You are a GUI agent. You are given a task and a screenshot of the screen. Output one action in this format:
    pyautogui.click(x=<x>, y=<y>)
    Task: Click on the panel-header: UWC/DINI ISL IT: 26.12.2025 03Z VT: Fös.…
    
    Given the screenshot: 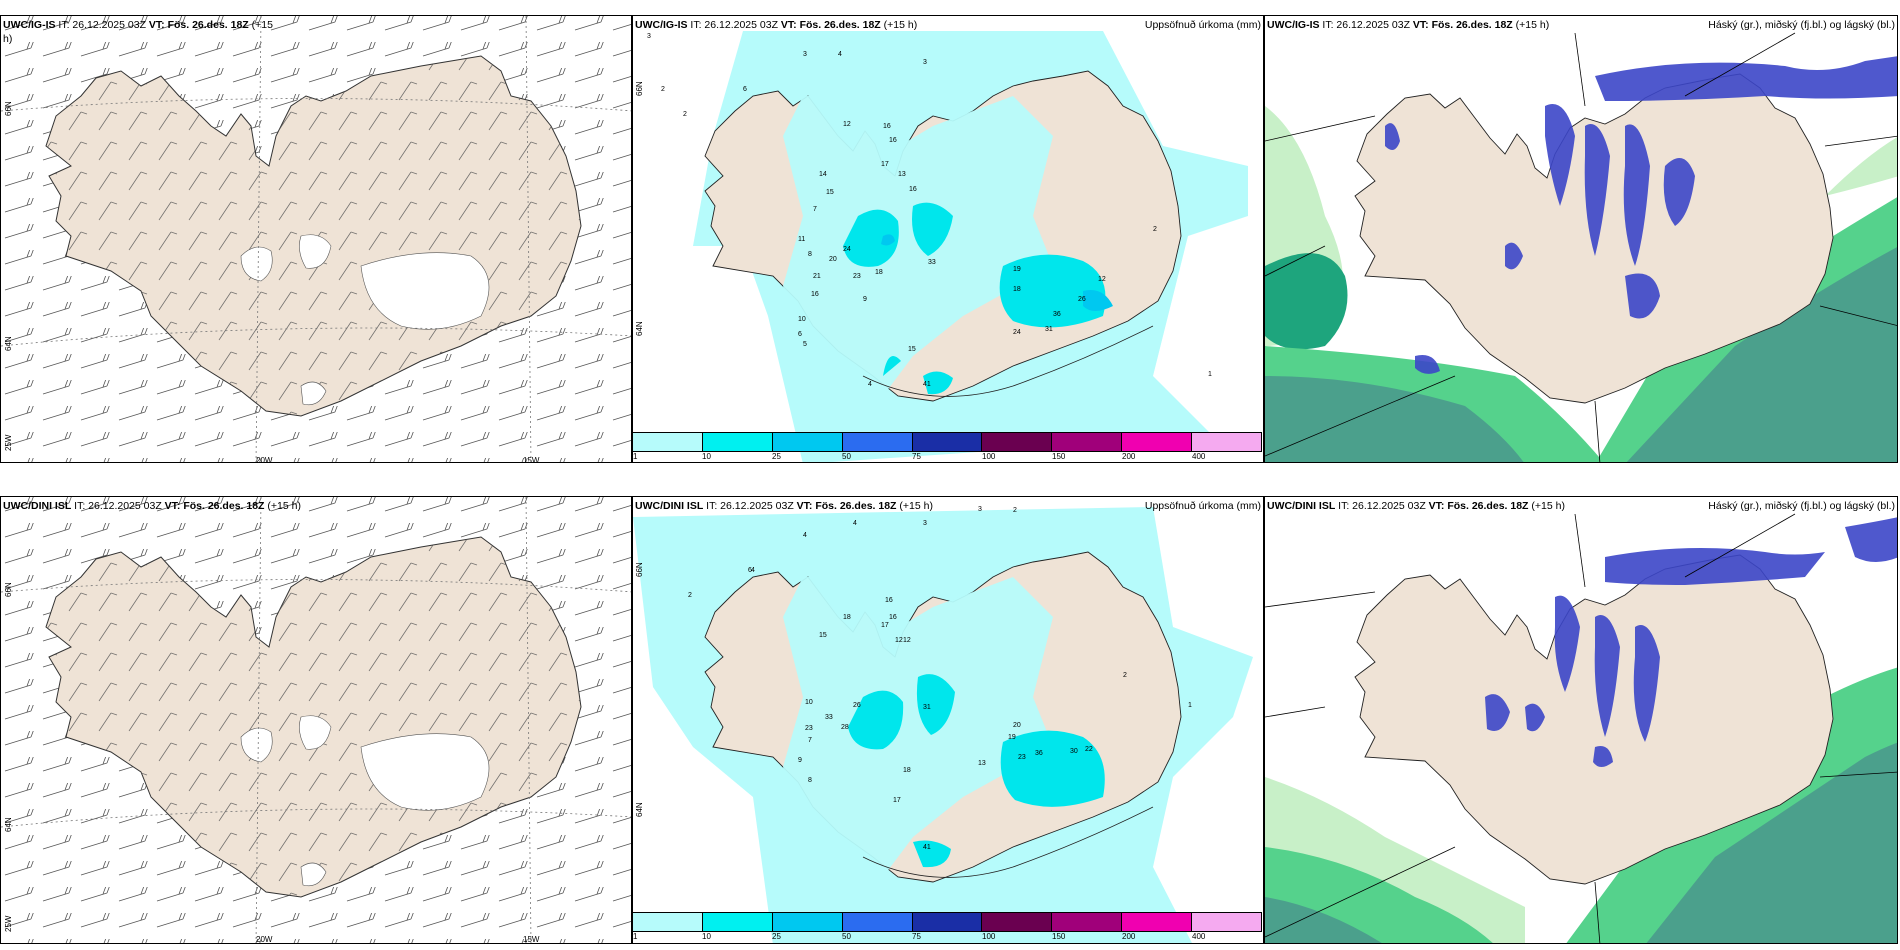 What is the action you would take?
    pyautogui.click(x=948, y=506)
    